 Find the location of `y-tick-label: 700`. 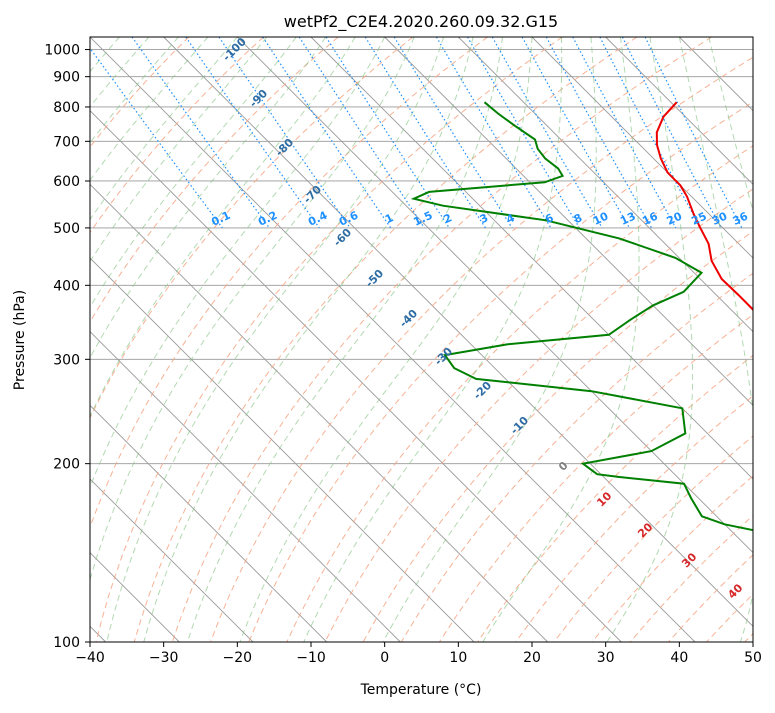

y-tick-label: 700 is located at coordinates (66, 142).